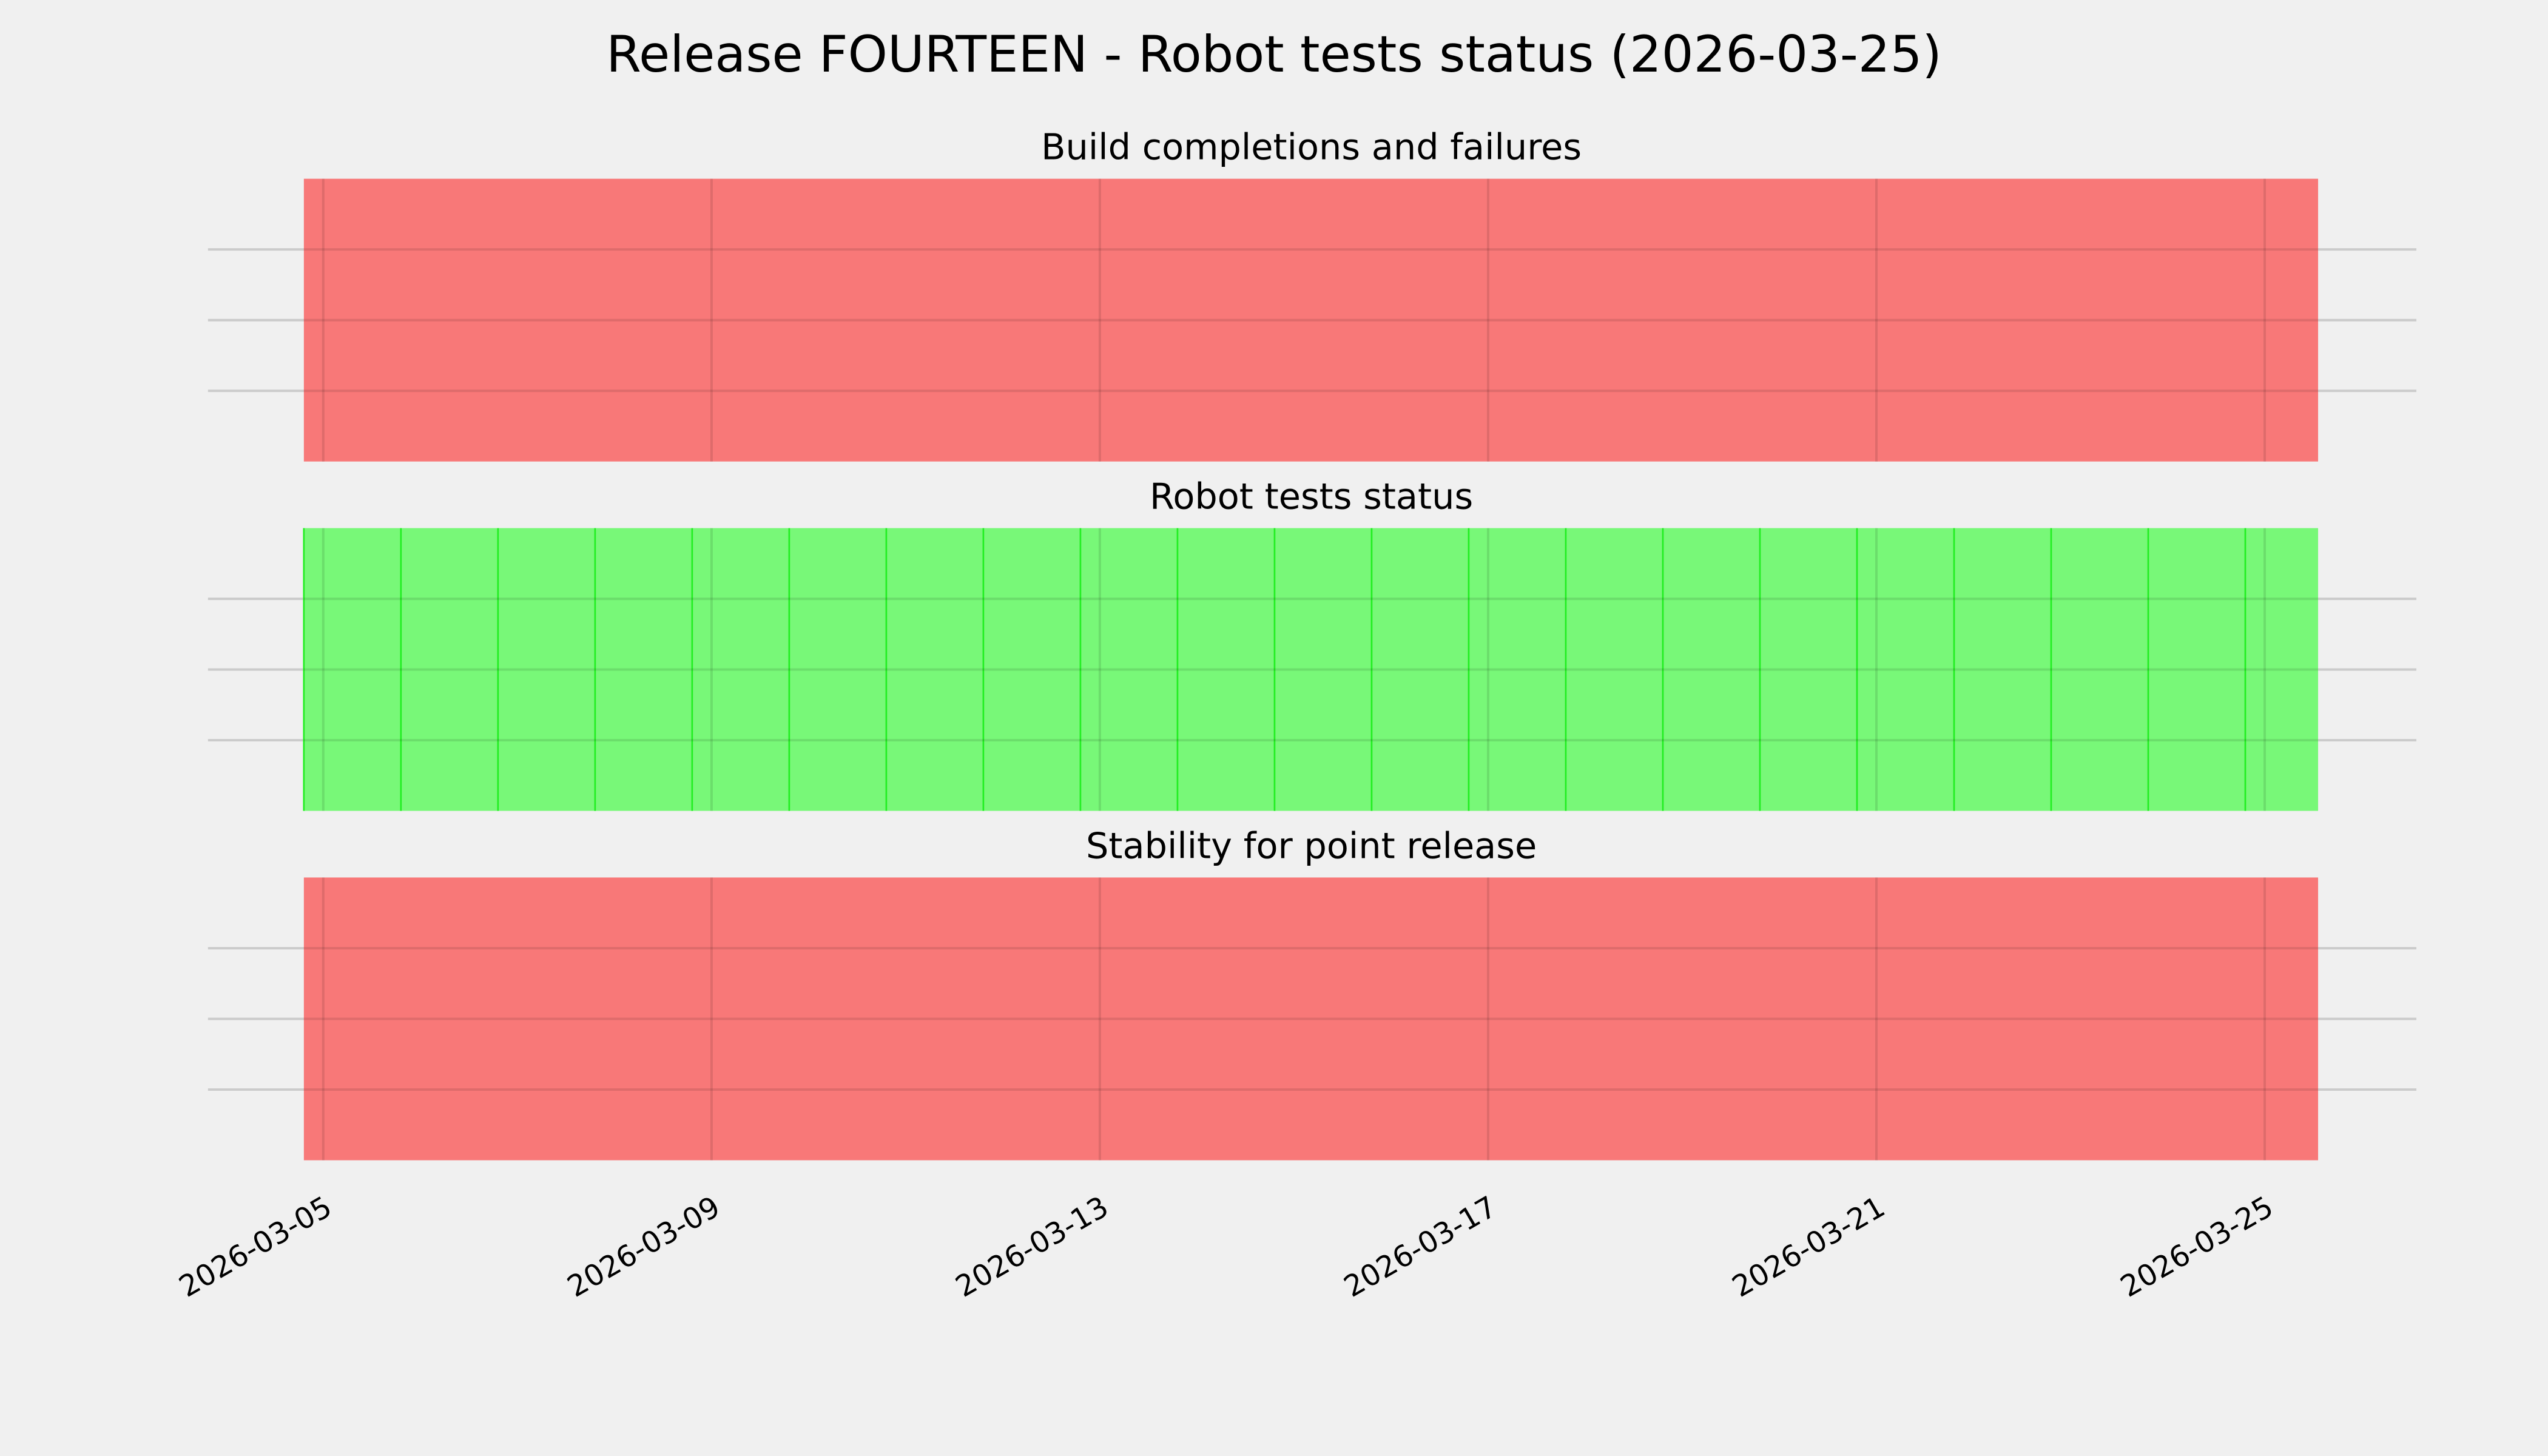 The image size is (2548, 1456). I want to click on panel-title: Robot tests status, so click(1311, 496).